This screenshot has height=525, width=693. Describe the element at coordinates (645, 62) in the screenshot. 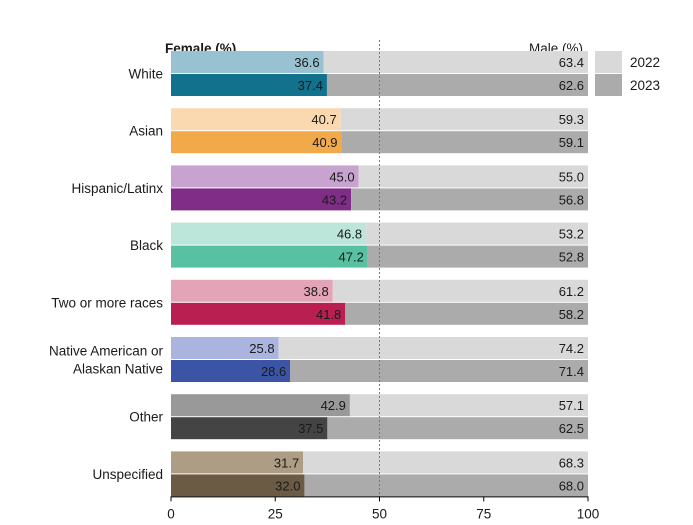

I see `legend-label: 2022` at that location.